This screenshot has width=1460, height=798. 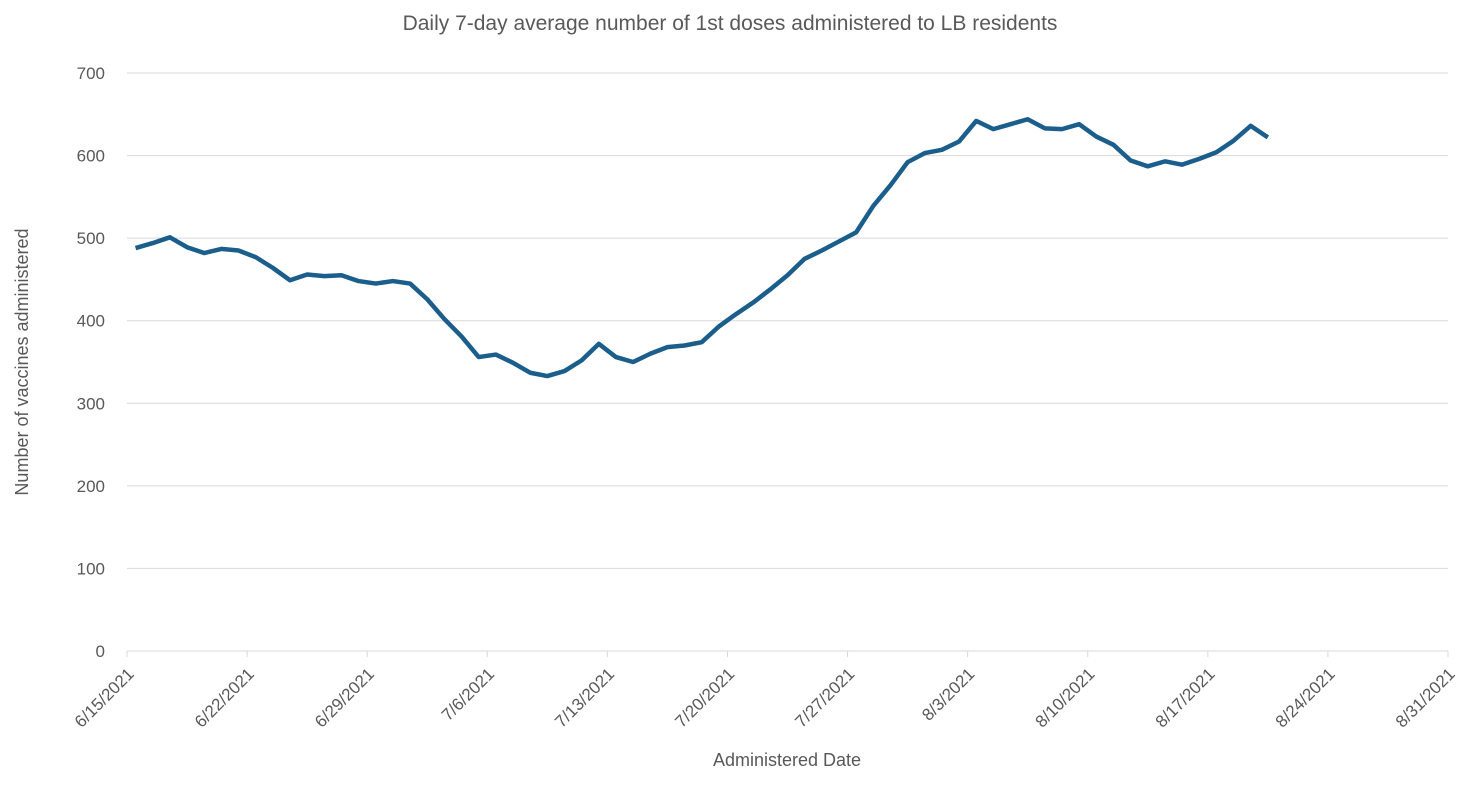 I want to click on x-tick-label: 7/6/2021, so click(x=468, y=694).